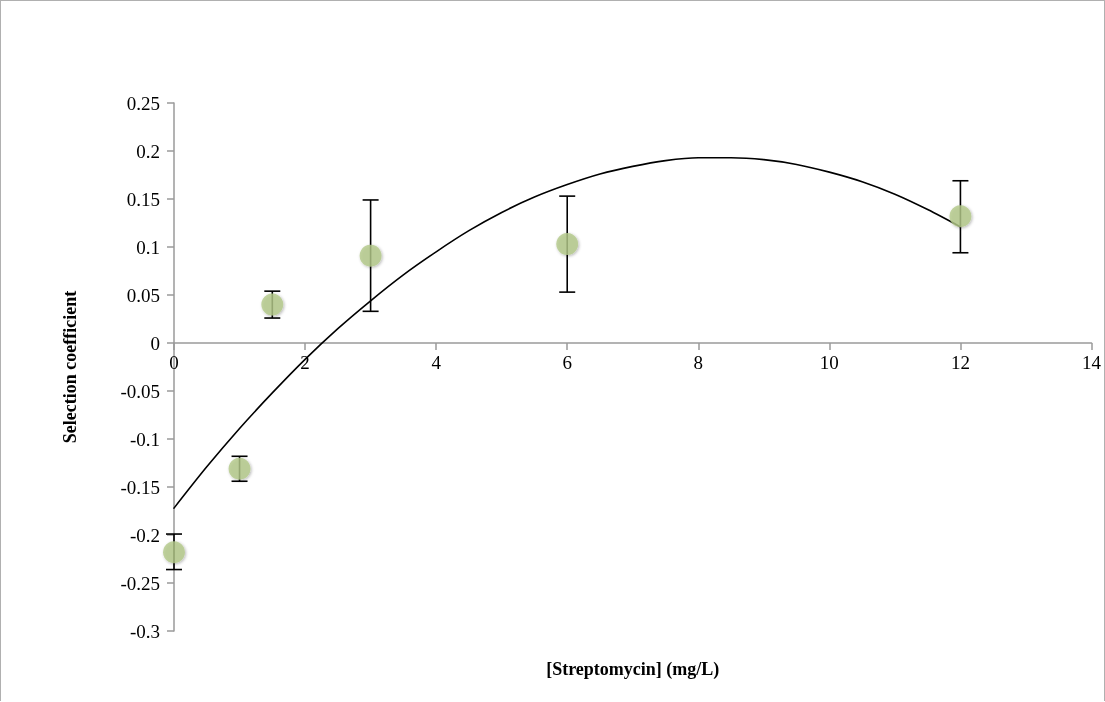 The image size is (1105, 702). What do you see at coordinates (70, 367) in the screenshot?
I see `y-axis-title: Selection coefficient` at bounding box center [70, 367].